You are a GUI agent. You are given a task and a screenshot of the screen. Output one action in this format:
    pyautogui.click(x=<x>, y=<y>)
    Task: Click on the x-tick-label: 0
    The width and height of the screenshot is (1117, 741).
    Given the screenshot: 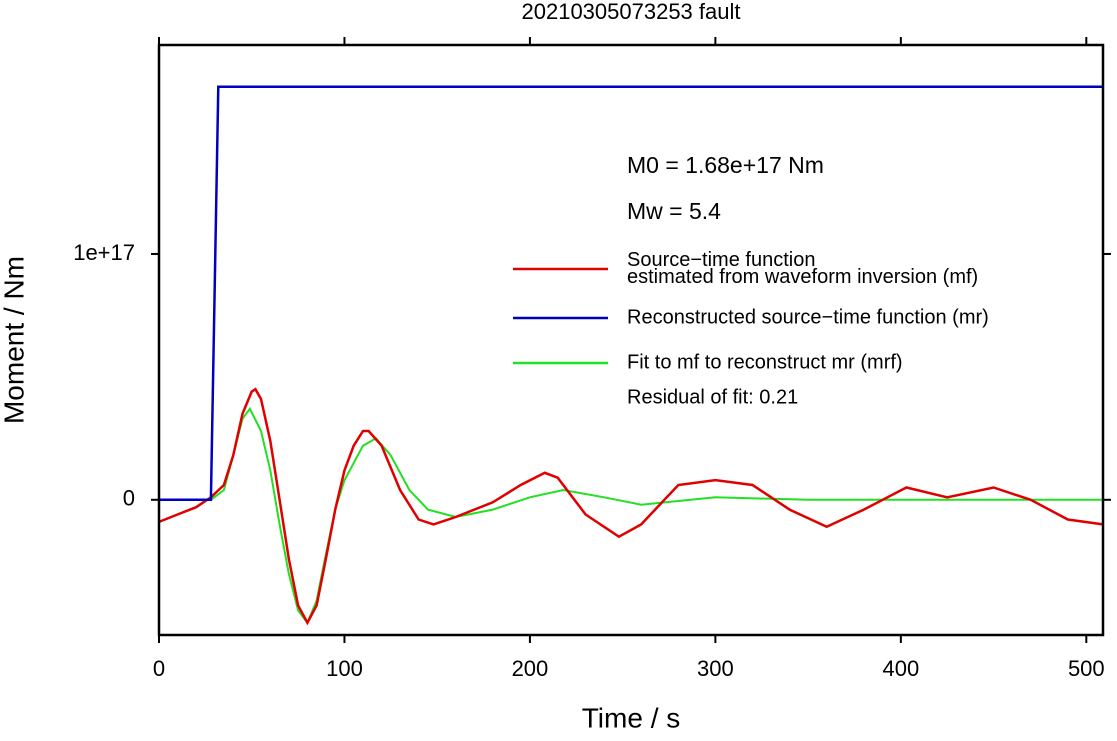 What is the action you would take?
    pyautogui.click(x=159, y=668)
    